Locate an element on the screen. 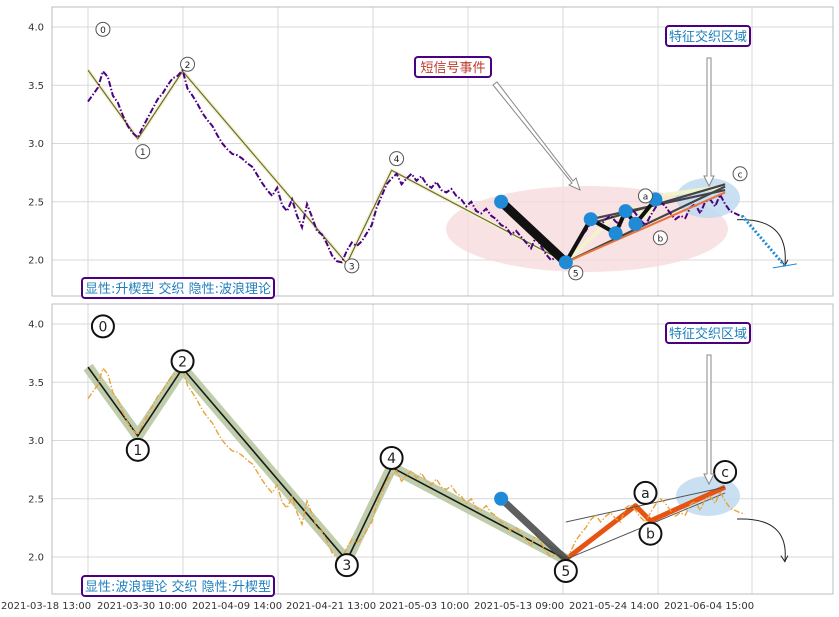 The width and height of the screenshot is (839, 617). pattern-caption: 显性:升楔型 交织 隐性:波浪理论 is located at coordinates (178, 289).